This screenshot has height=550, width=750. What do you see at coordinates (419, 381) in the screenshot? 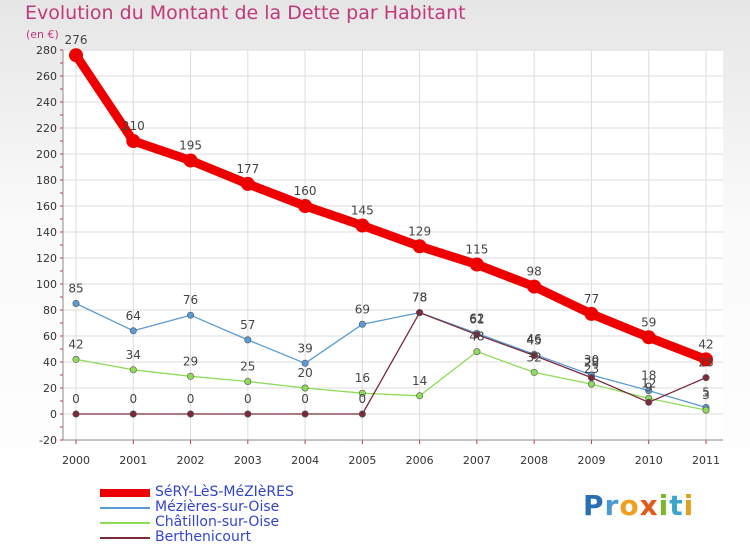
I see `data-label: 14` at bounding box center [419, 381].